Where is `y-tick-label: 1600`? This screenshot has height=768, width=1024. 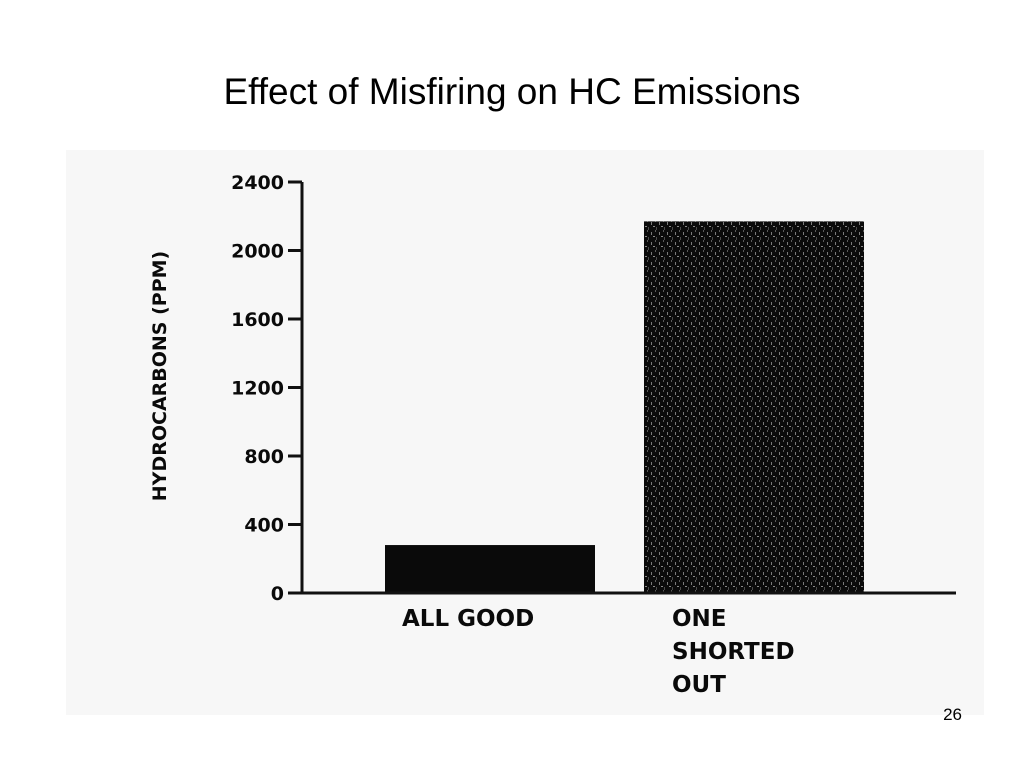
y-tick-label: 1600 is located at coordinates (257, 320).